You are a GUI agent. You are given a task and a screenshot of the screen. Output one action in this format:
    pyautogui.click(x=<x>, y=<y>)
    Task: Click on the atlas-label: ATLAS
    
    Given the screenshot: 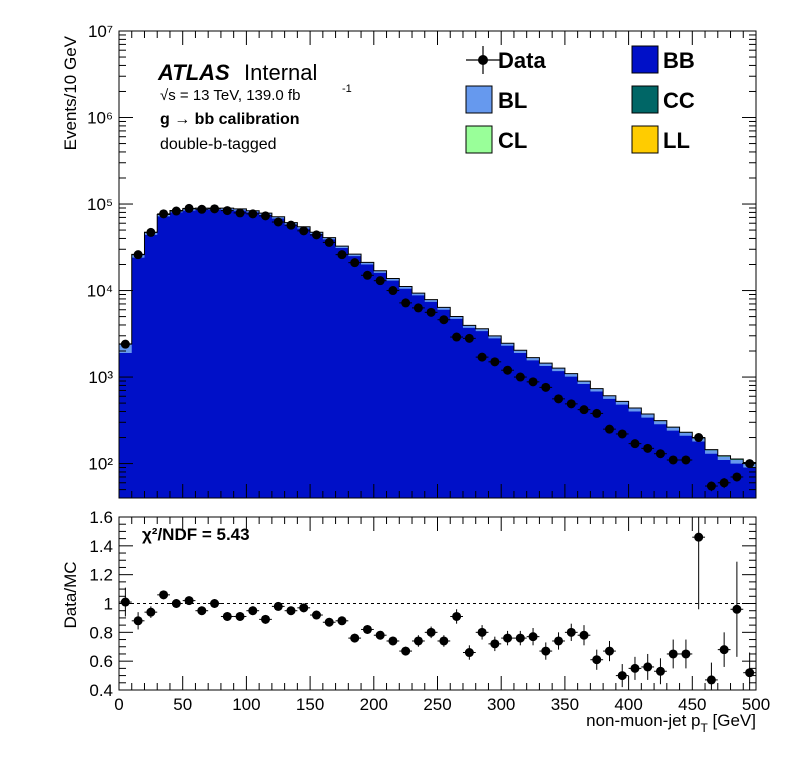 What is the action you would take?
    pyautogui.click(x=193, y=72)
    